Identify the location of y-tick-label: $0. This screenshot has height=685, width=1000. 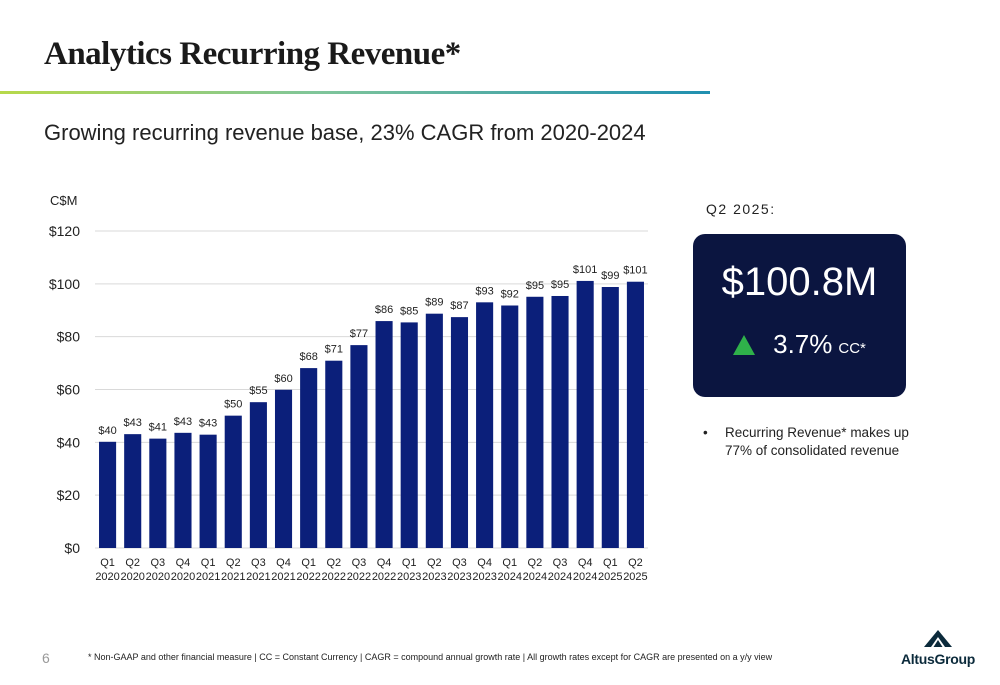
(72, 548).